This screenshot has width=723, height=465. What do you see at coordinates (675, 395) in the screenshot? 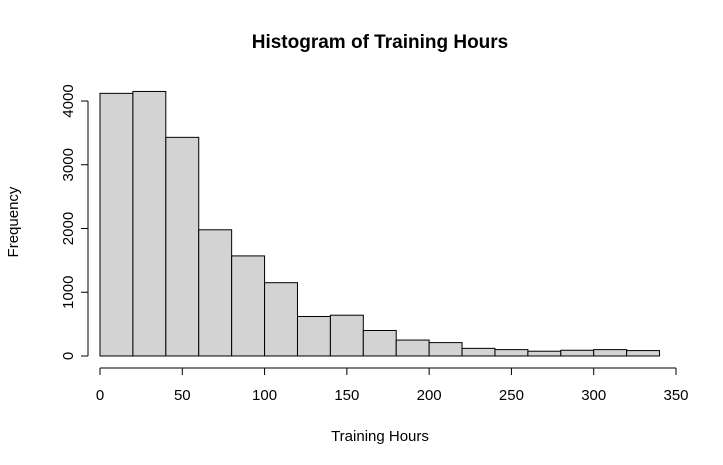
I see `x-tick-label: 350` at bounding box center [675, 395].